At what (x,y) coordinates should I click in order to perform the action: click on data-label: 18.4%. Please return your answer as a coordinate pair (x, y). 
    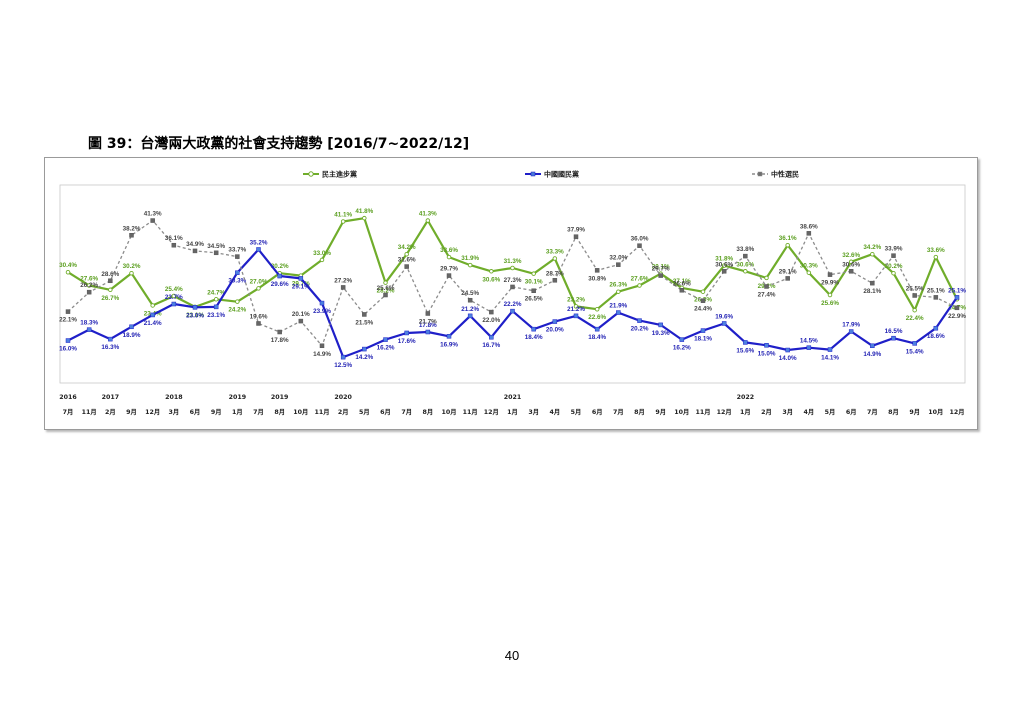
    Looking at the image, I should click on (534, 337).